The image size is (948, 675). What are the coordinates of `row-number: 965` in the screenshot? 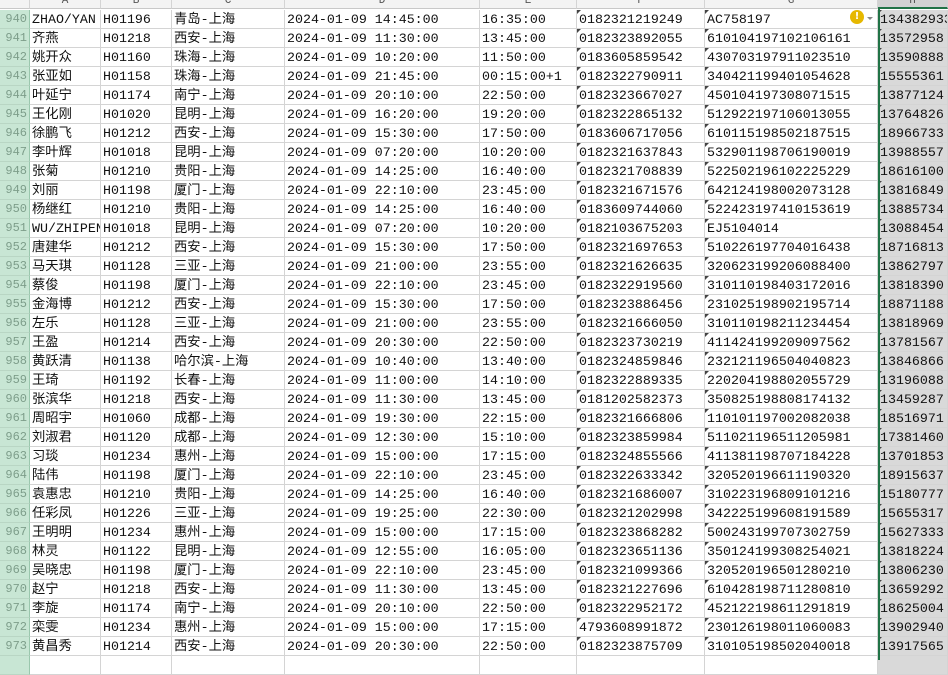 It's located at (15, 494).